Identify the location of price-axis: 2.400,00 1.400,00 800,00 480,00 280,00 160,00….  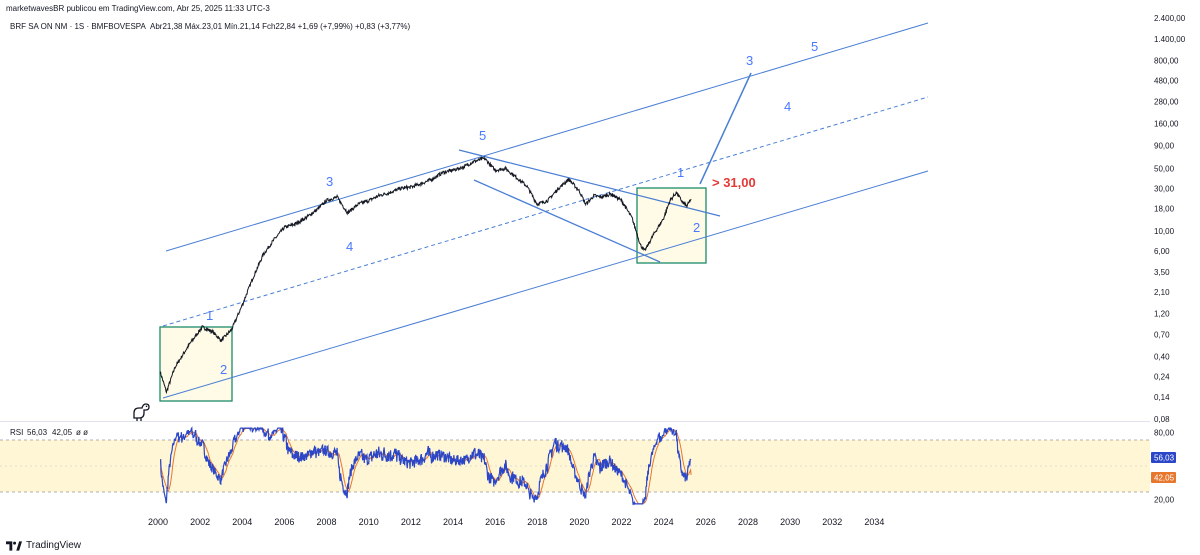
(1170, 219).